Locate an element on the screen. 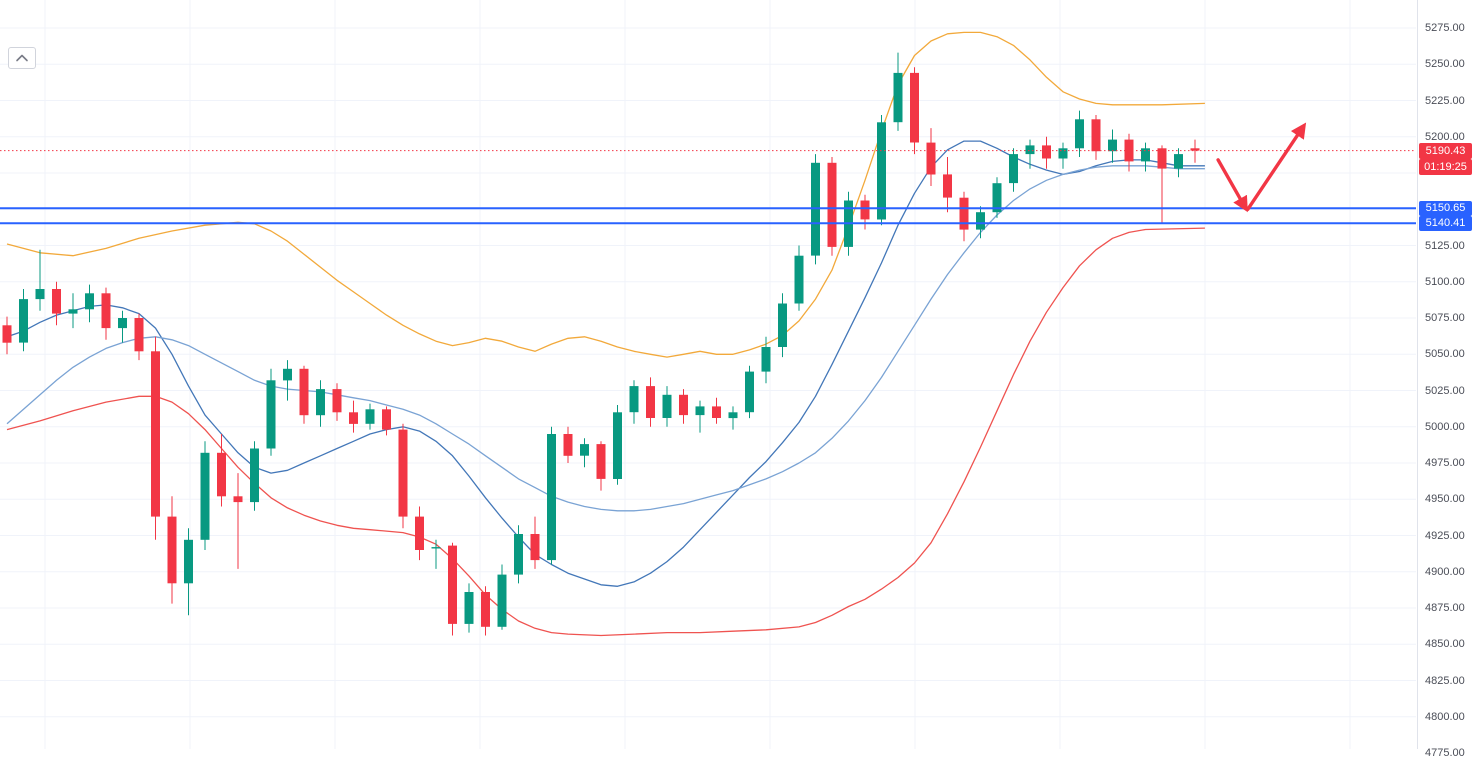  price-axis-label: 5200.00 is located at coordinates (1445, 136).